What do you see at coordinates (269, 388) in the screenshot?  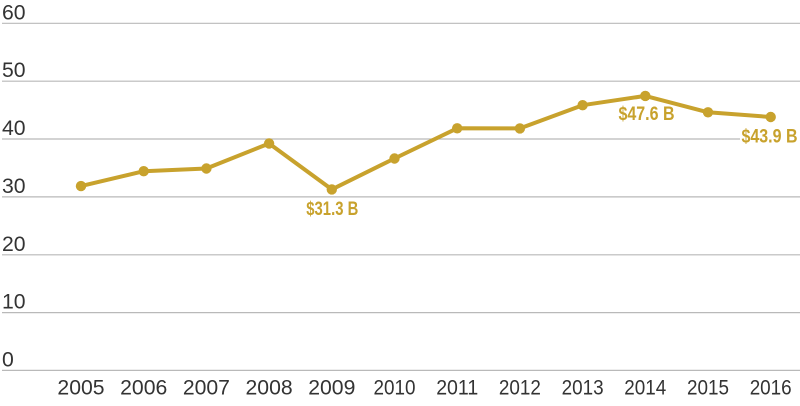 I see `svg-text: 2008` at bounding box center [269, 388].